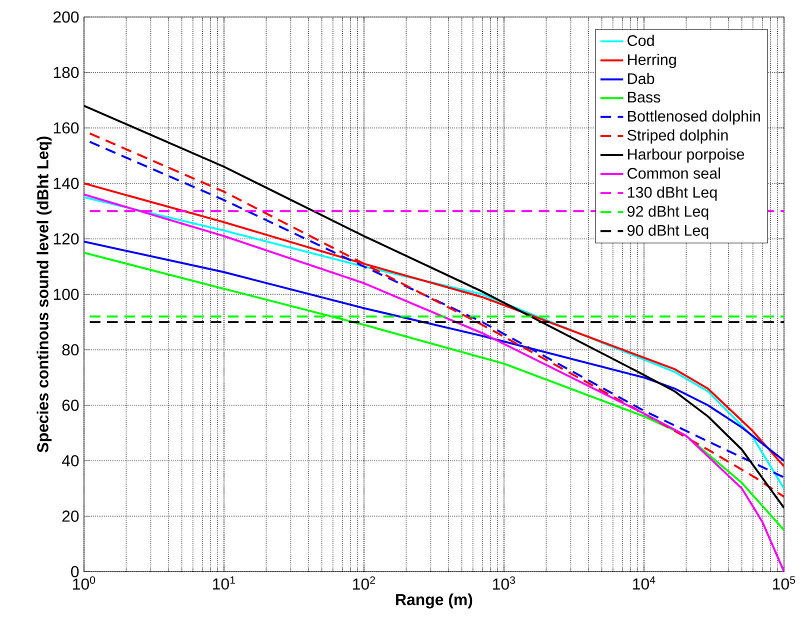 This screenshot has height=641, width=802. Describe the element at coordinates (694, 117) in the screenshot. I see `legend-label: Bottlenosed dolphin` at that location.